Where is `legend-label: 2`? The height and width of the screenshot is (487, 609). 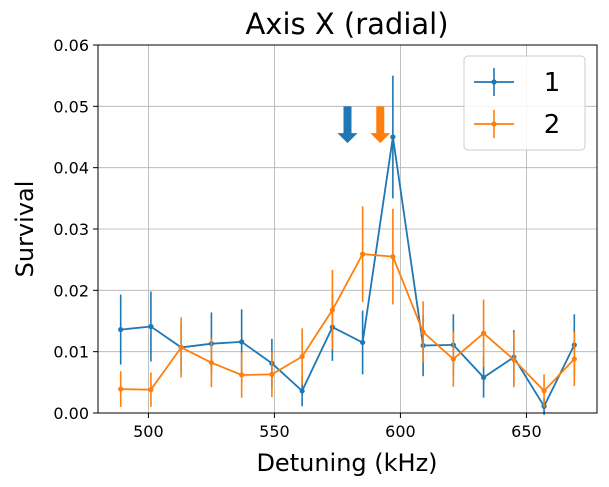
legend-label: 2 is located at coordinates (552, 125).